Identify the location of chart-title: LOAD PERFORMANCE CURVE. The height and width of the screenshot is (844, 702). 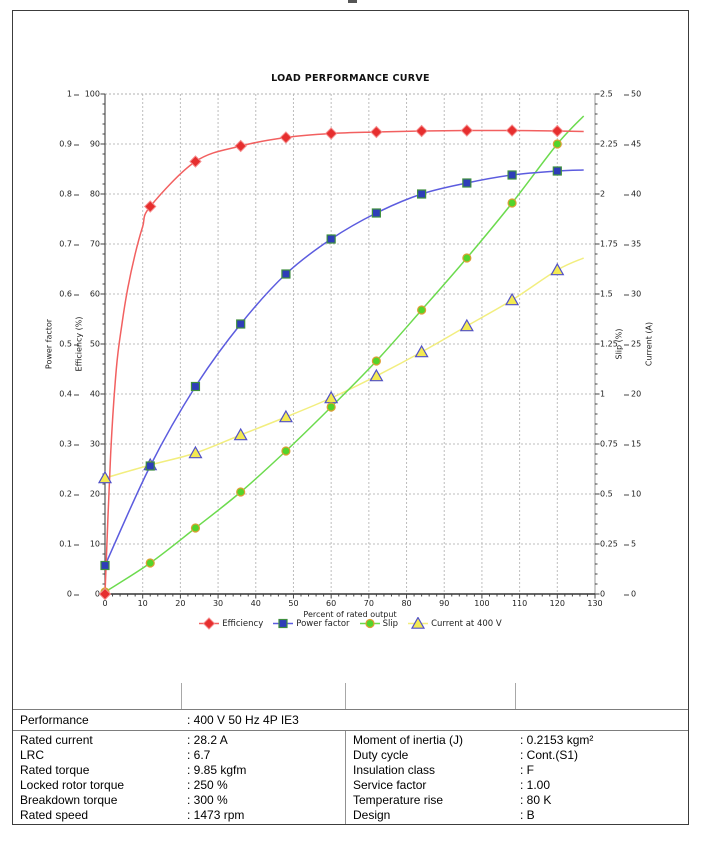
(350, 78).